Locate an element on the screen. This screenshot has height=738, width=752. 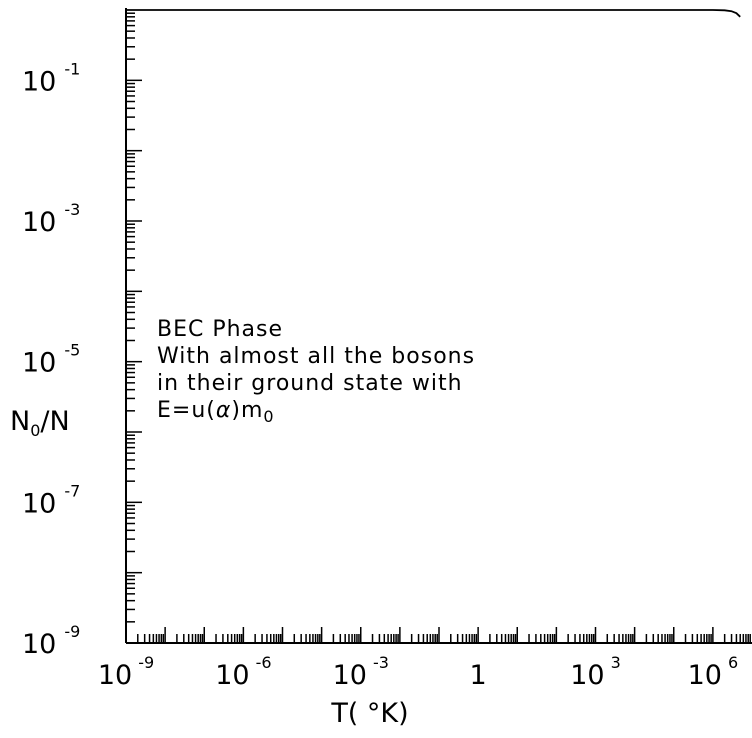
x-axis-title: T( °K) is located at coordinates (369, 713).